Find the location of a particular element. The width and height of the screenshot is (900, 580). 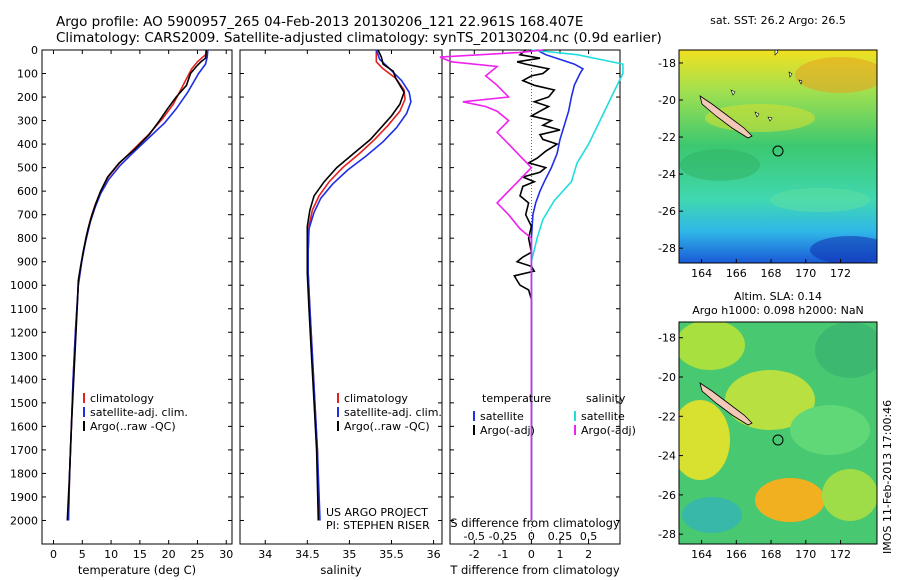

x-tick-label: 35.5 is located at coordinates (391, 554).